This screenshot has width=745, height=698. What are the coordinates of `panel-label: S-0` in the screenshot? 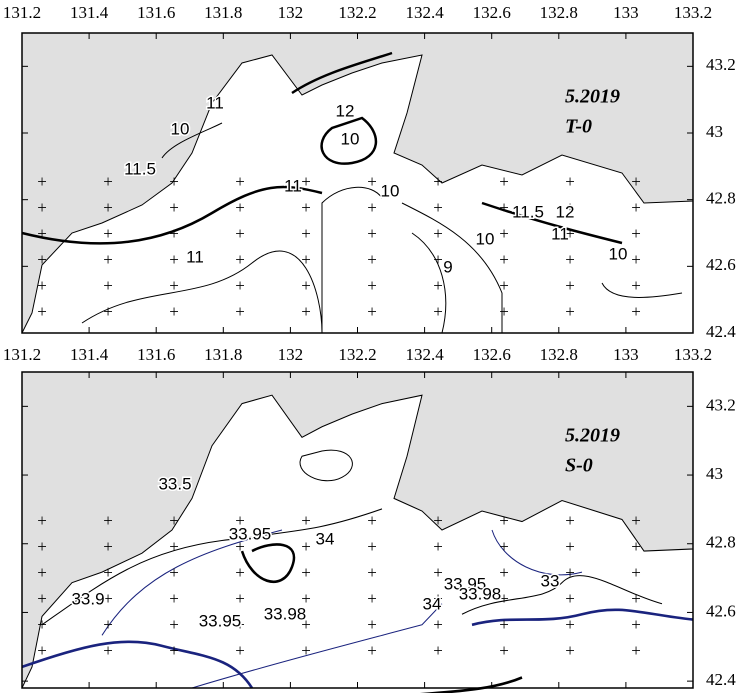 It's located at (579, 466).